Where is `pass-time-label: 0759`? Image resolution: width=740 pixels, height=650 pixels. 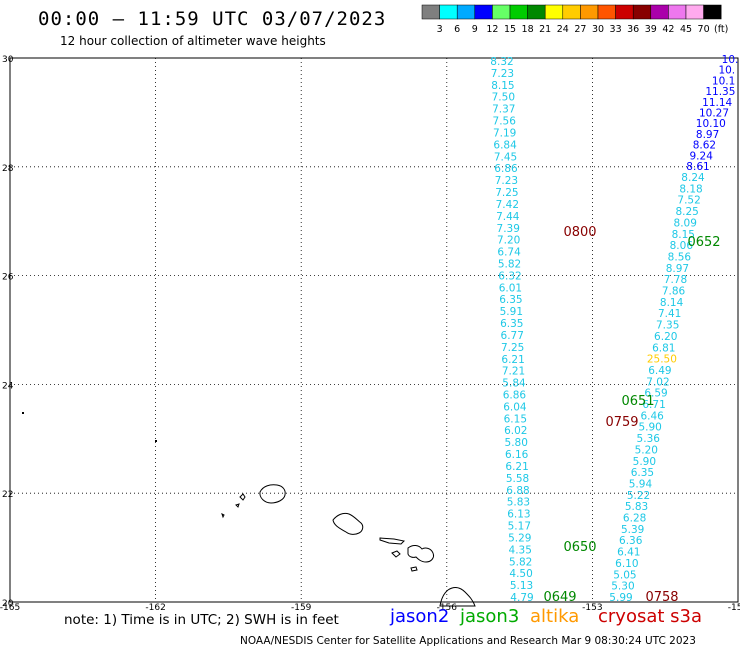
pass-time-label: 0759 is located at coordinates (621, 422).